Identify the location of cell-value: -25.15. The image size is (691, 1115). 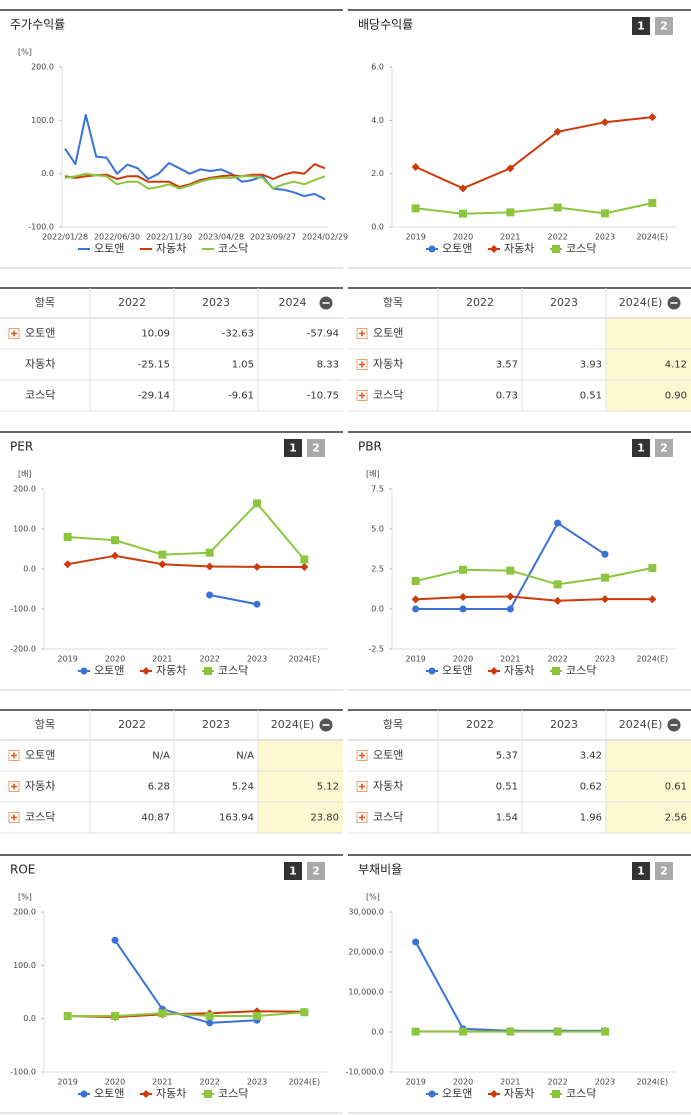
(154, 365).